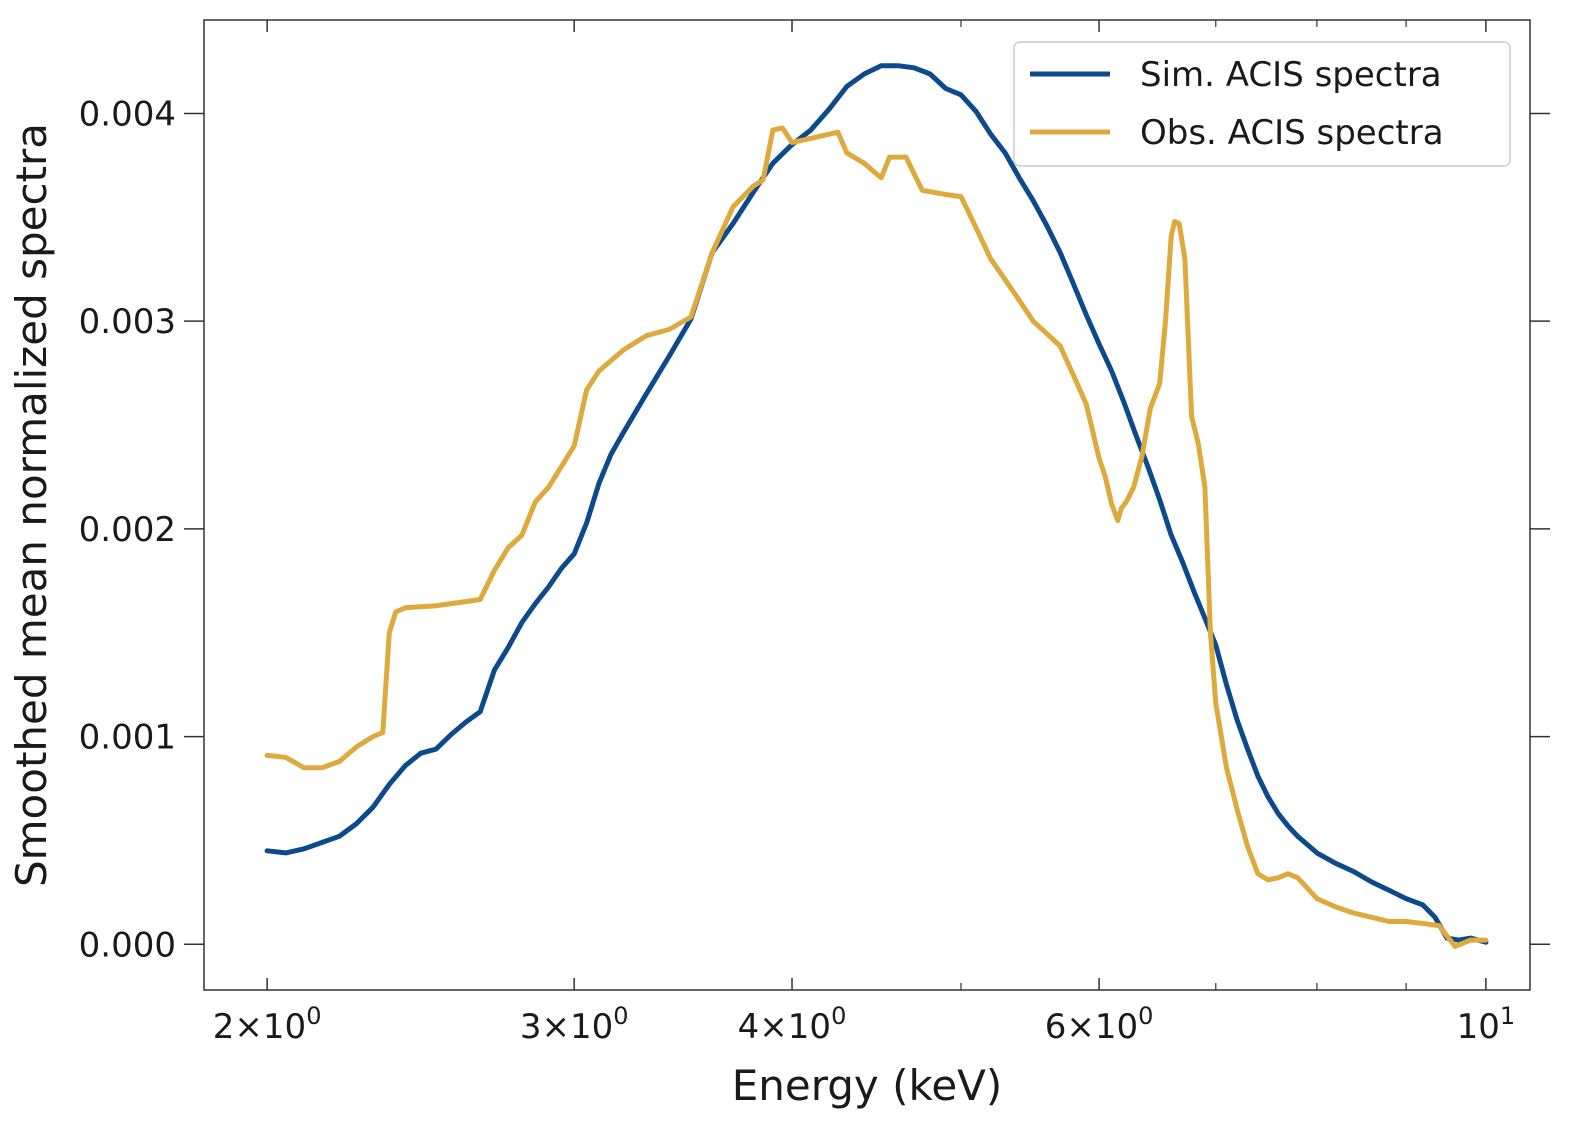 This screenshot has height=1124, width=1582. Describe the element at coordinates (1099, 1024) in the screenshot. I see `x-tick-label: 6×100` at that location.